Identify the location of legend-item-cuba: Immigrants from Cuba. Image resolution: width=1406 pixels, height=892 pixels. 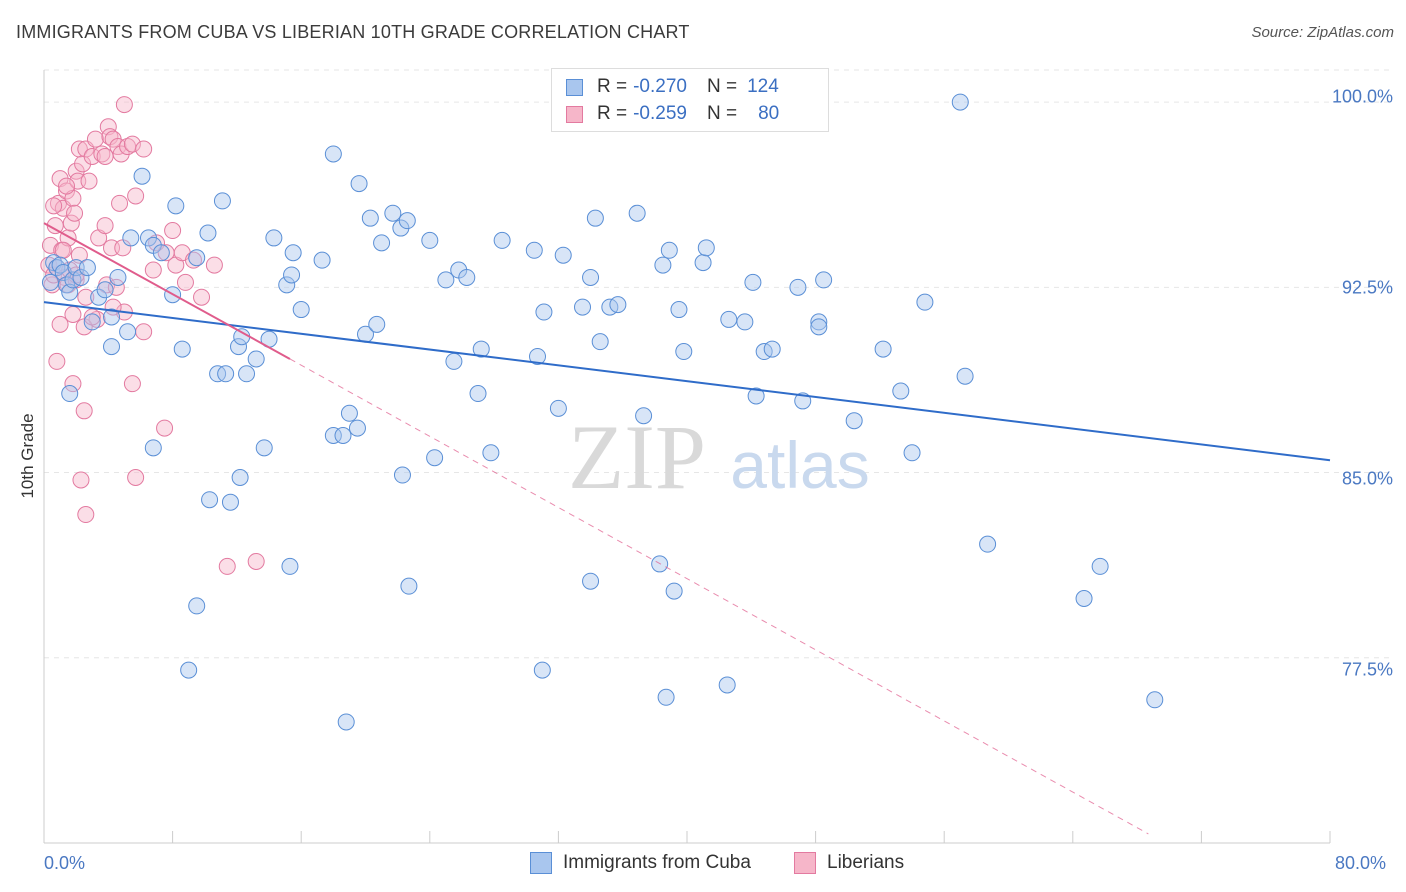
(640, 863).